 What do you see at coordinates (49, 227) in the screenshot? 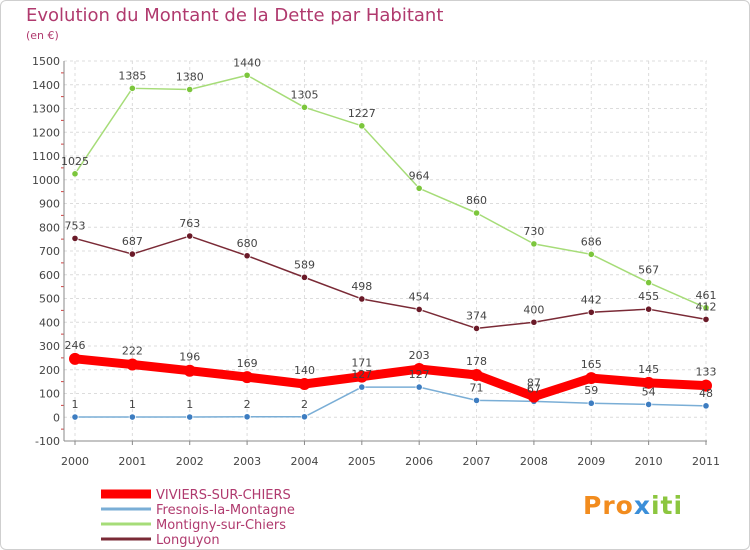
I see `y-tick-label: 800` at bounding box center [49, 227].